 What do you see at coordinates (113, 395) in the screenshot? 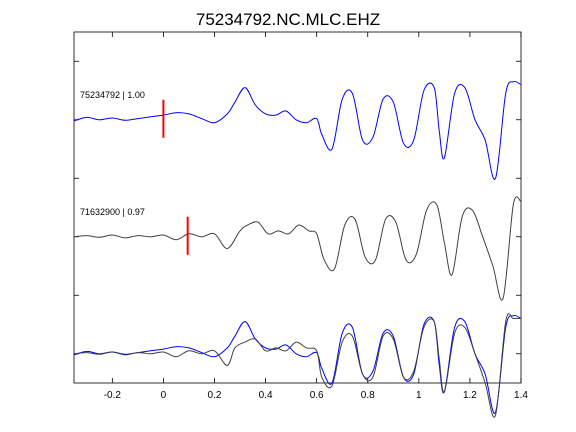
I see `x-tick-label: -0.2` at bounding box center [113, 395].